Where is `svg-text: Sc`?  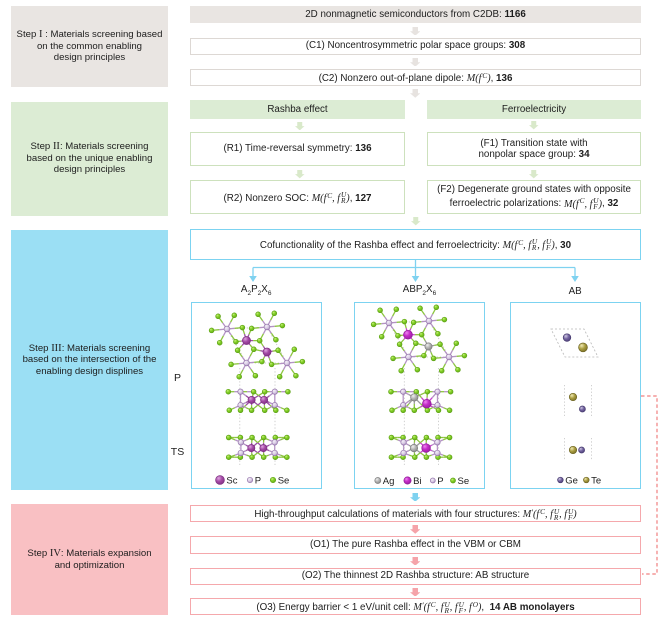
svg-text: Sc is located at coordinates (231, 480).